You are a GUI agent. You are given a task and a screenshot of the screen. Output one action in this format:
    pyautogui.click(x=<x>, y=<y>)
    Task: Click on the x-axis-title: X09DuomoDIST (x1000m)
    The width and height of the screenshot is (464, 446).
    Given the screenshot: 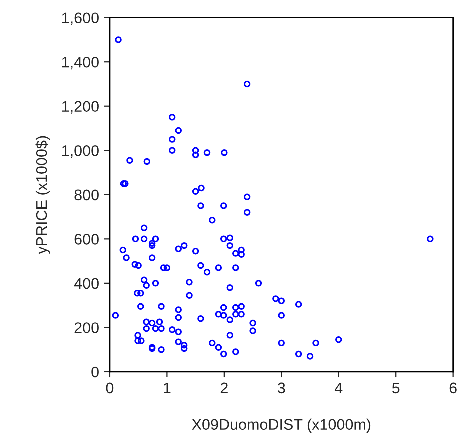 What is the action you would take?
    pyautogui.click(x=281, y=426)
    